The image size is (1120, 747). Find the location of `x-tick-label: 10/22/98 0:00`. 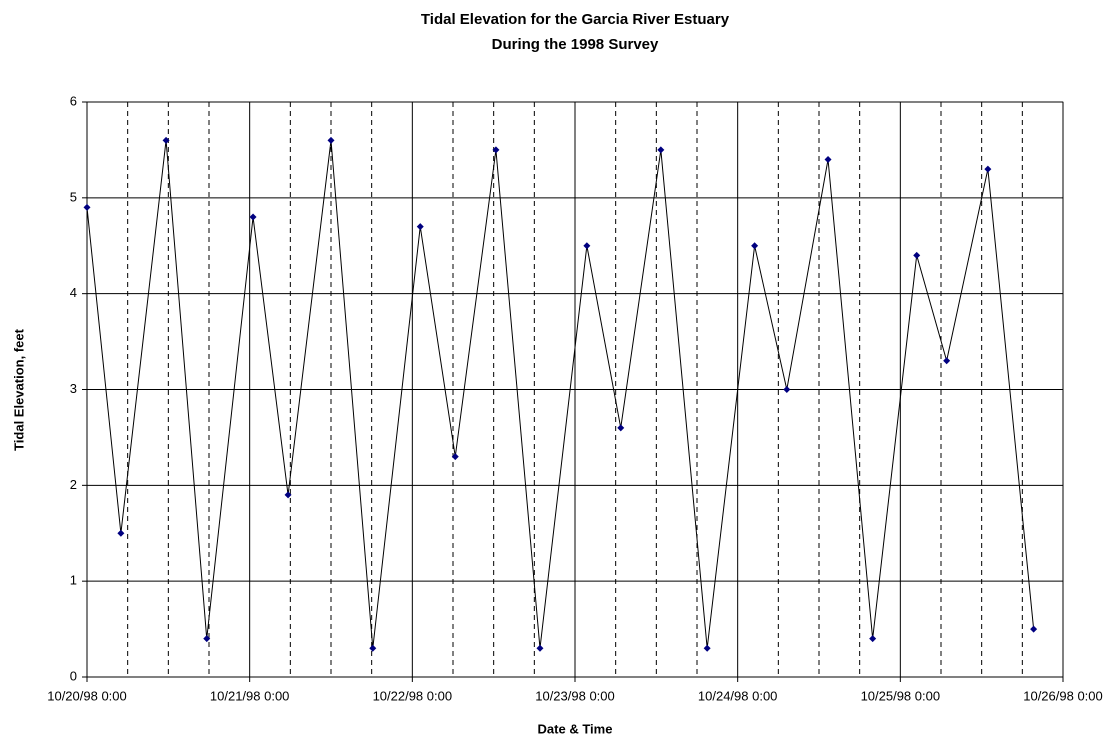

x-tick-label: 10/22/98 0:00 is located at coordinates (413, 695).